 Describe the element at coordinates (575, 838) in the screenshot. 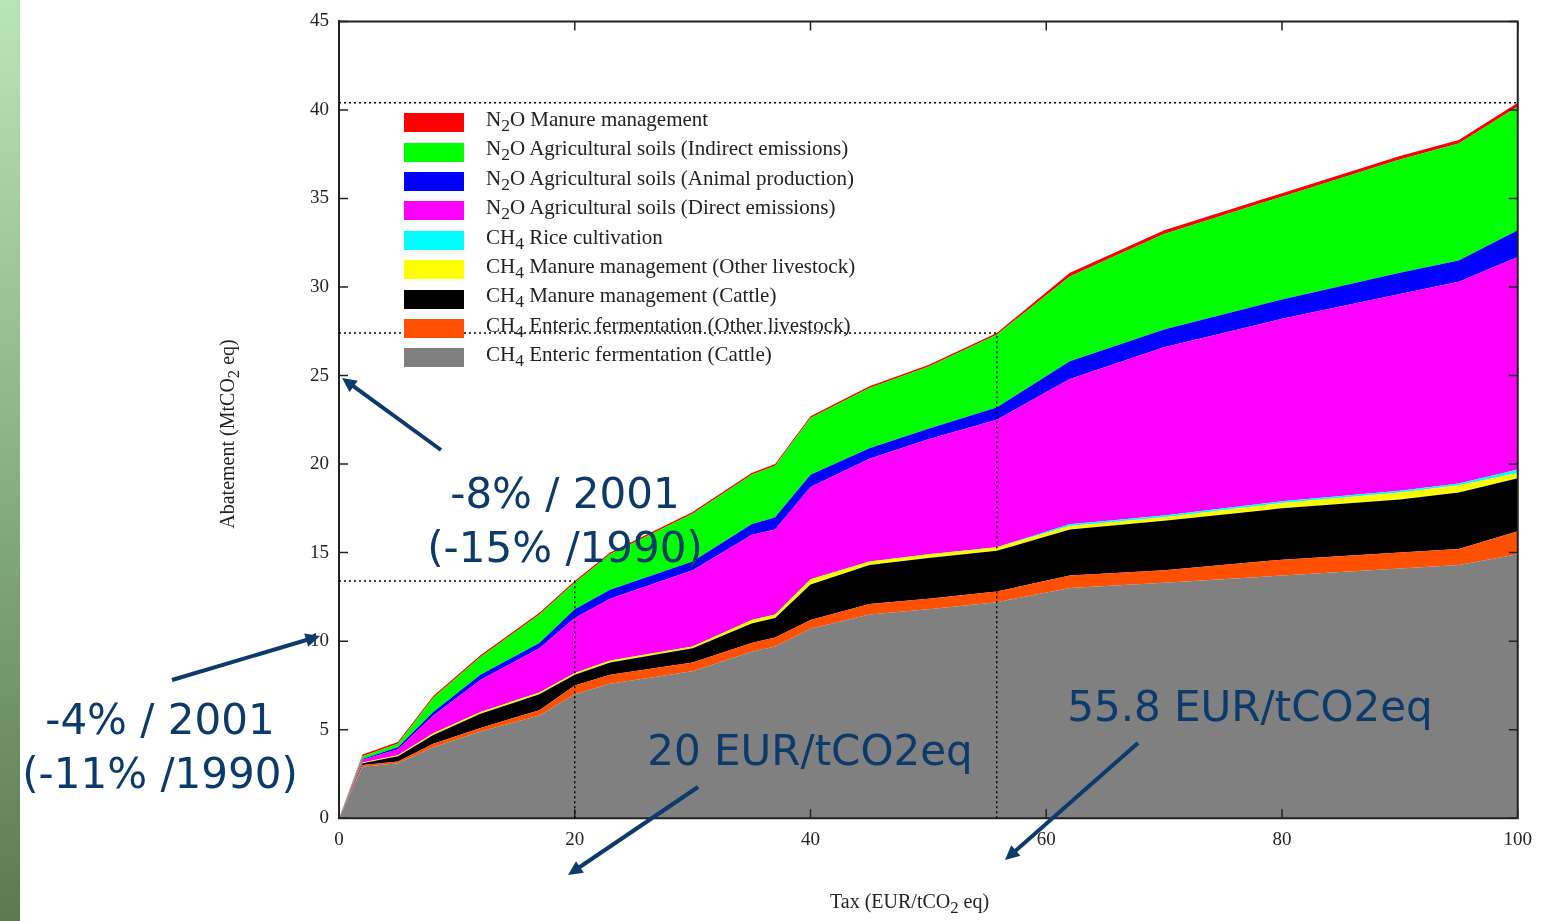

I see `x-tick-label: 20` at that location.